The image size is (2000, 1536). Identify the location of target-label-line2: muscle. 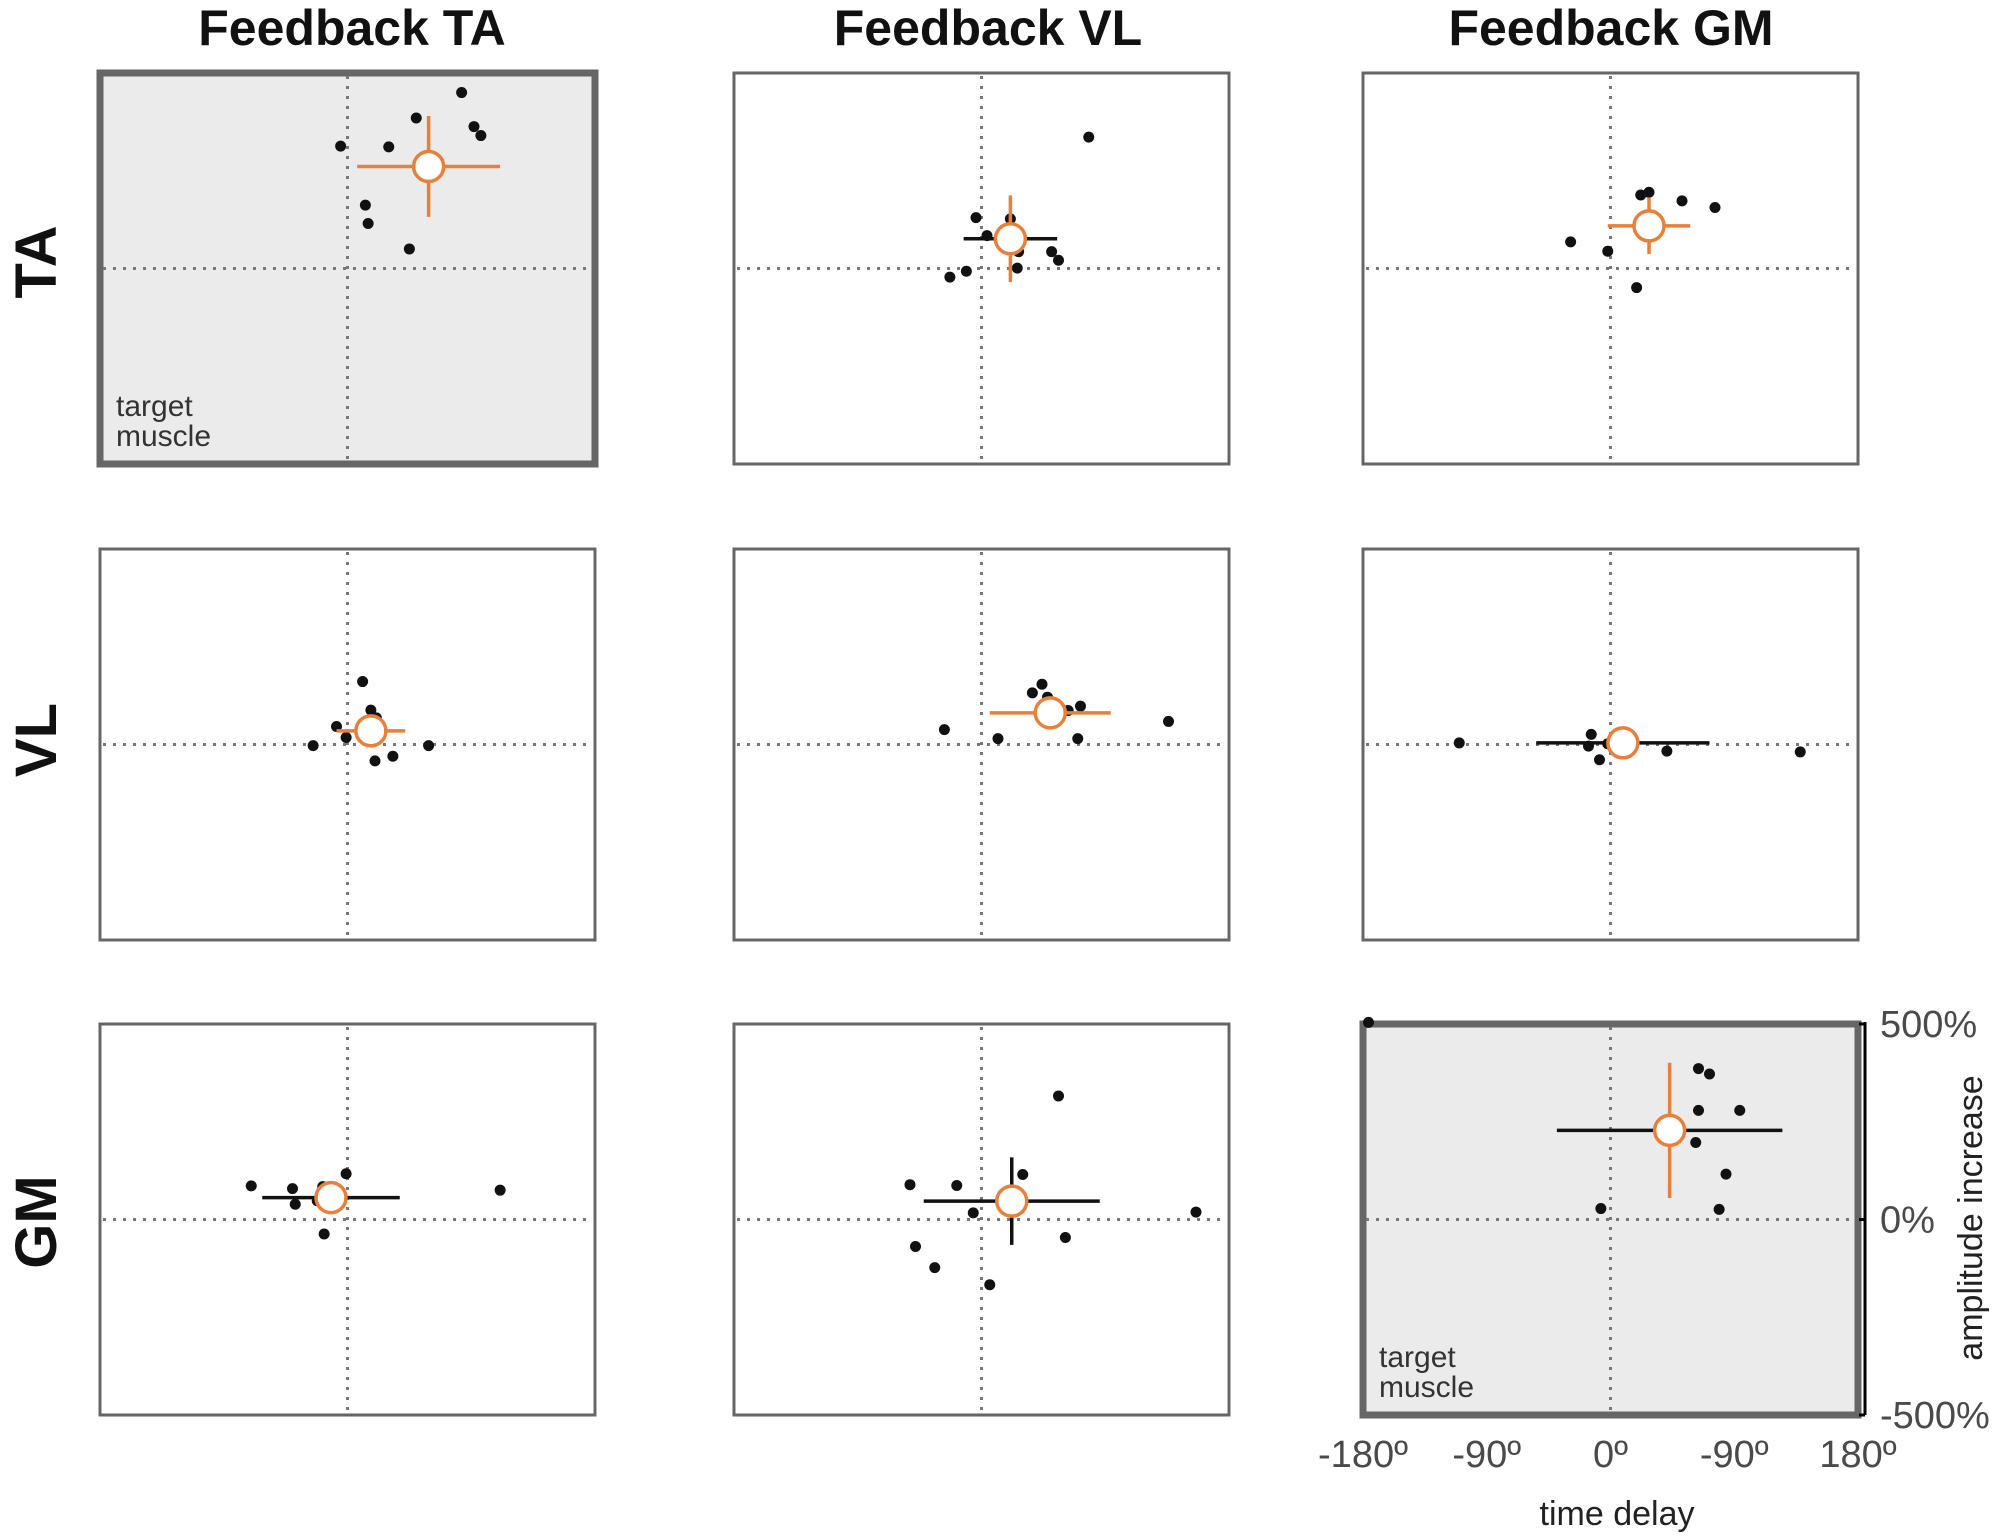
(1426, 1387).